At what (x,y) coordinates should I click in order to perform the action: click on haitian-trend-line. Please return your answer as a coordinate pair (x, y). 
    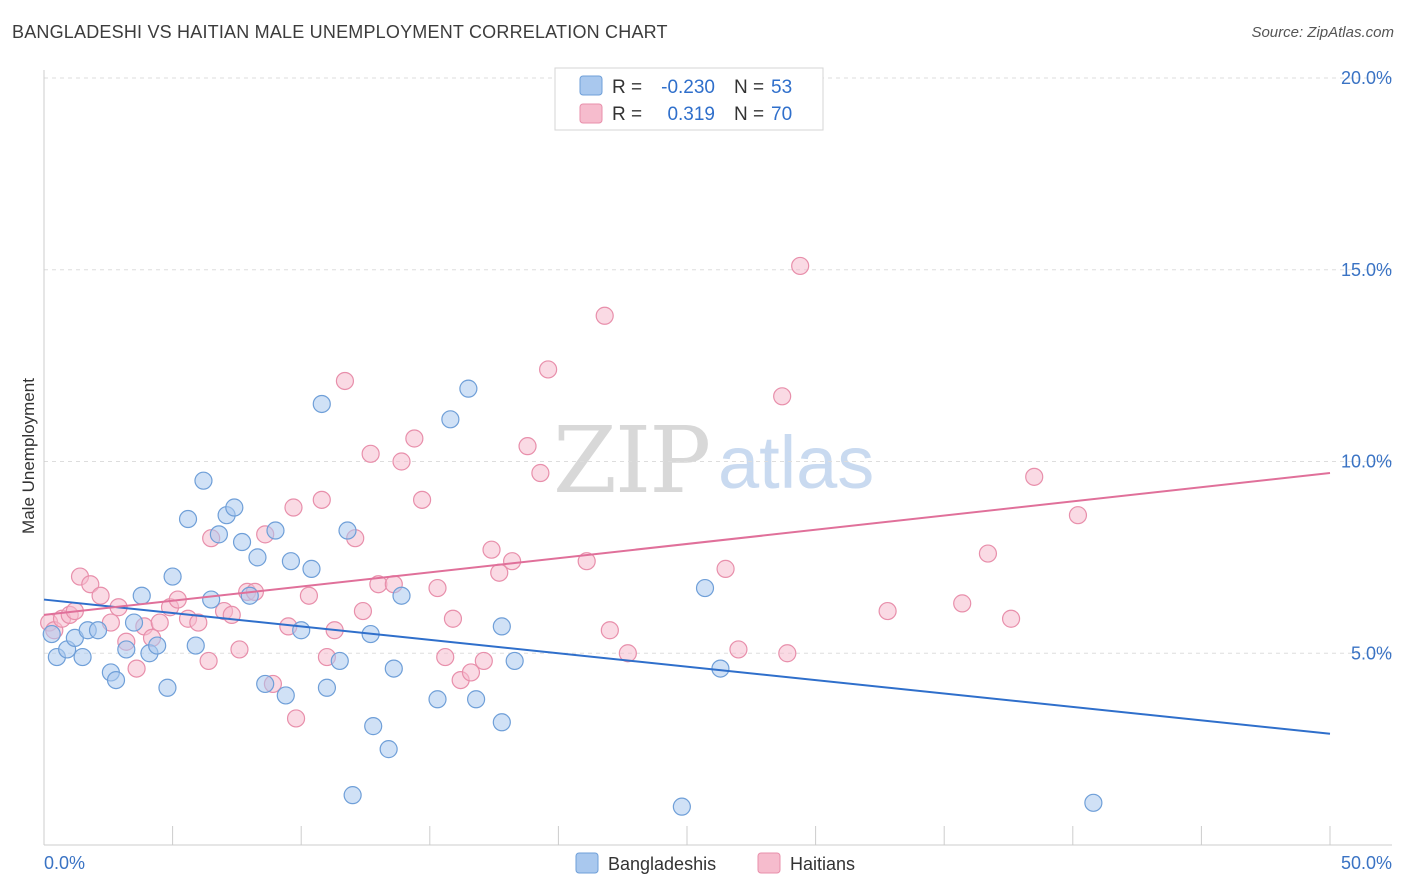
    Looking at the image, I should click on (687, 544).